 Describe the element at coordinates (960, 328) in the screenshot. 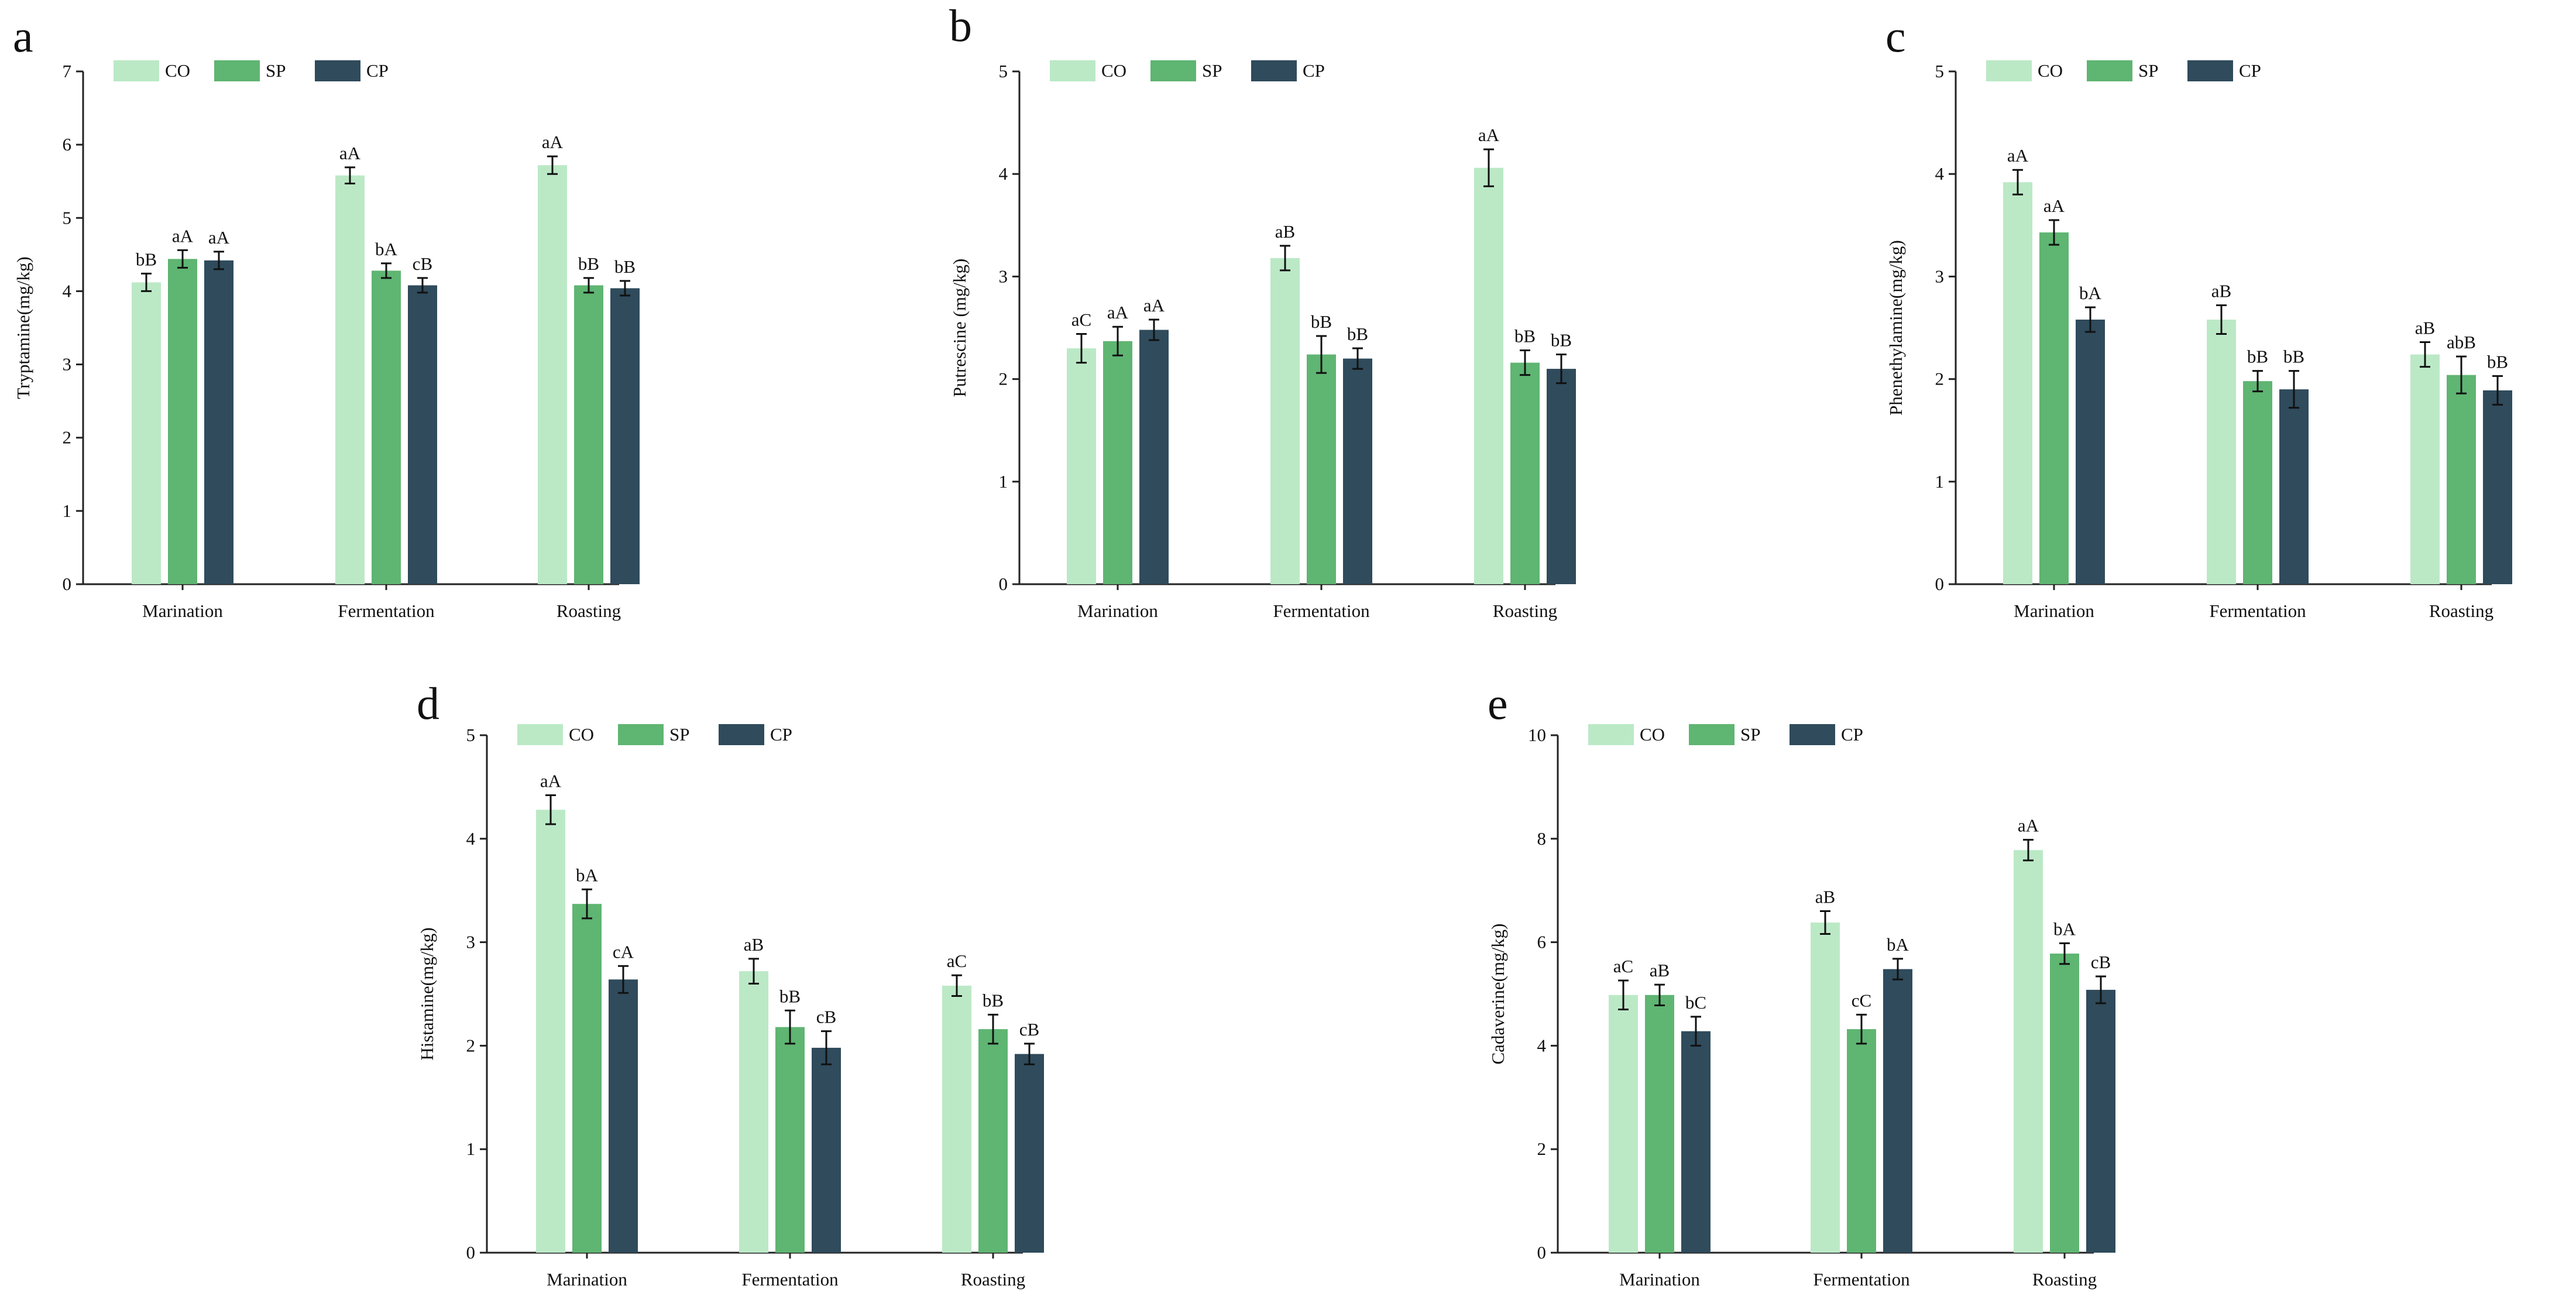

I see `y-axis-label: Putrescine (mg/kg)` at that location.